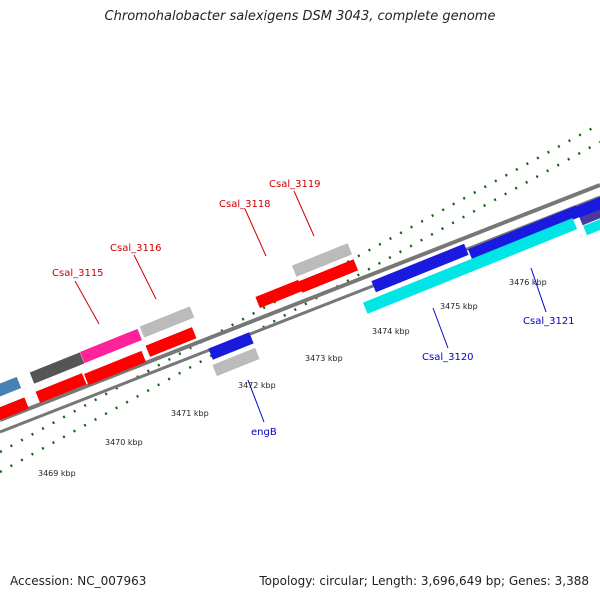  What do you see at coordinates (549, 321) in the screenshot?
I see `label-csal-3121: Csal_3121` at bounding box center [549, 321].